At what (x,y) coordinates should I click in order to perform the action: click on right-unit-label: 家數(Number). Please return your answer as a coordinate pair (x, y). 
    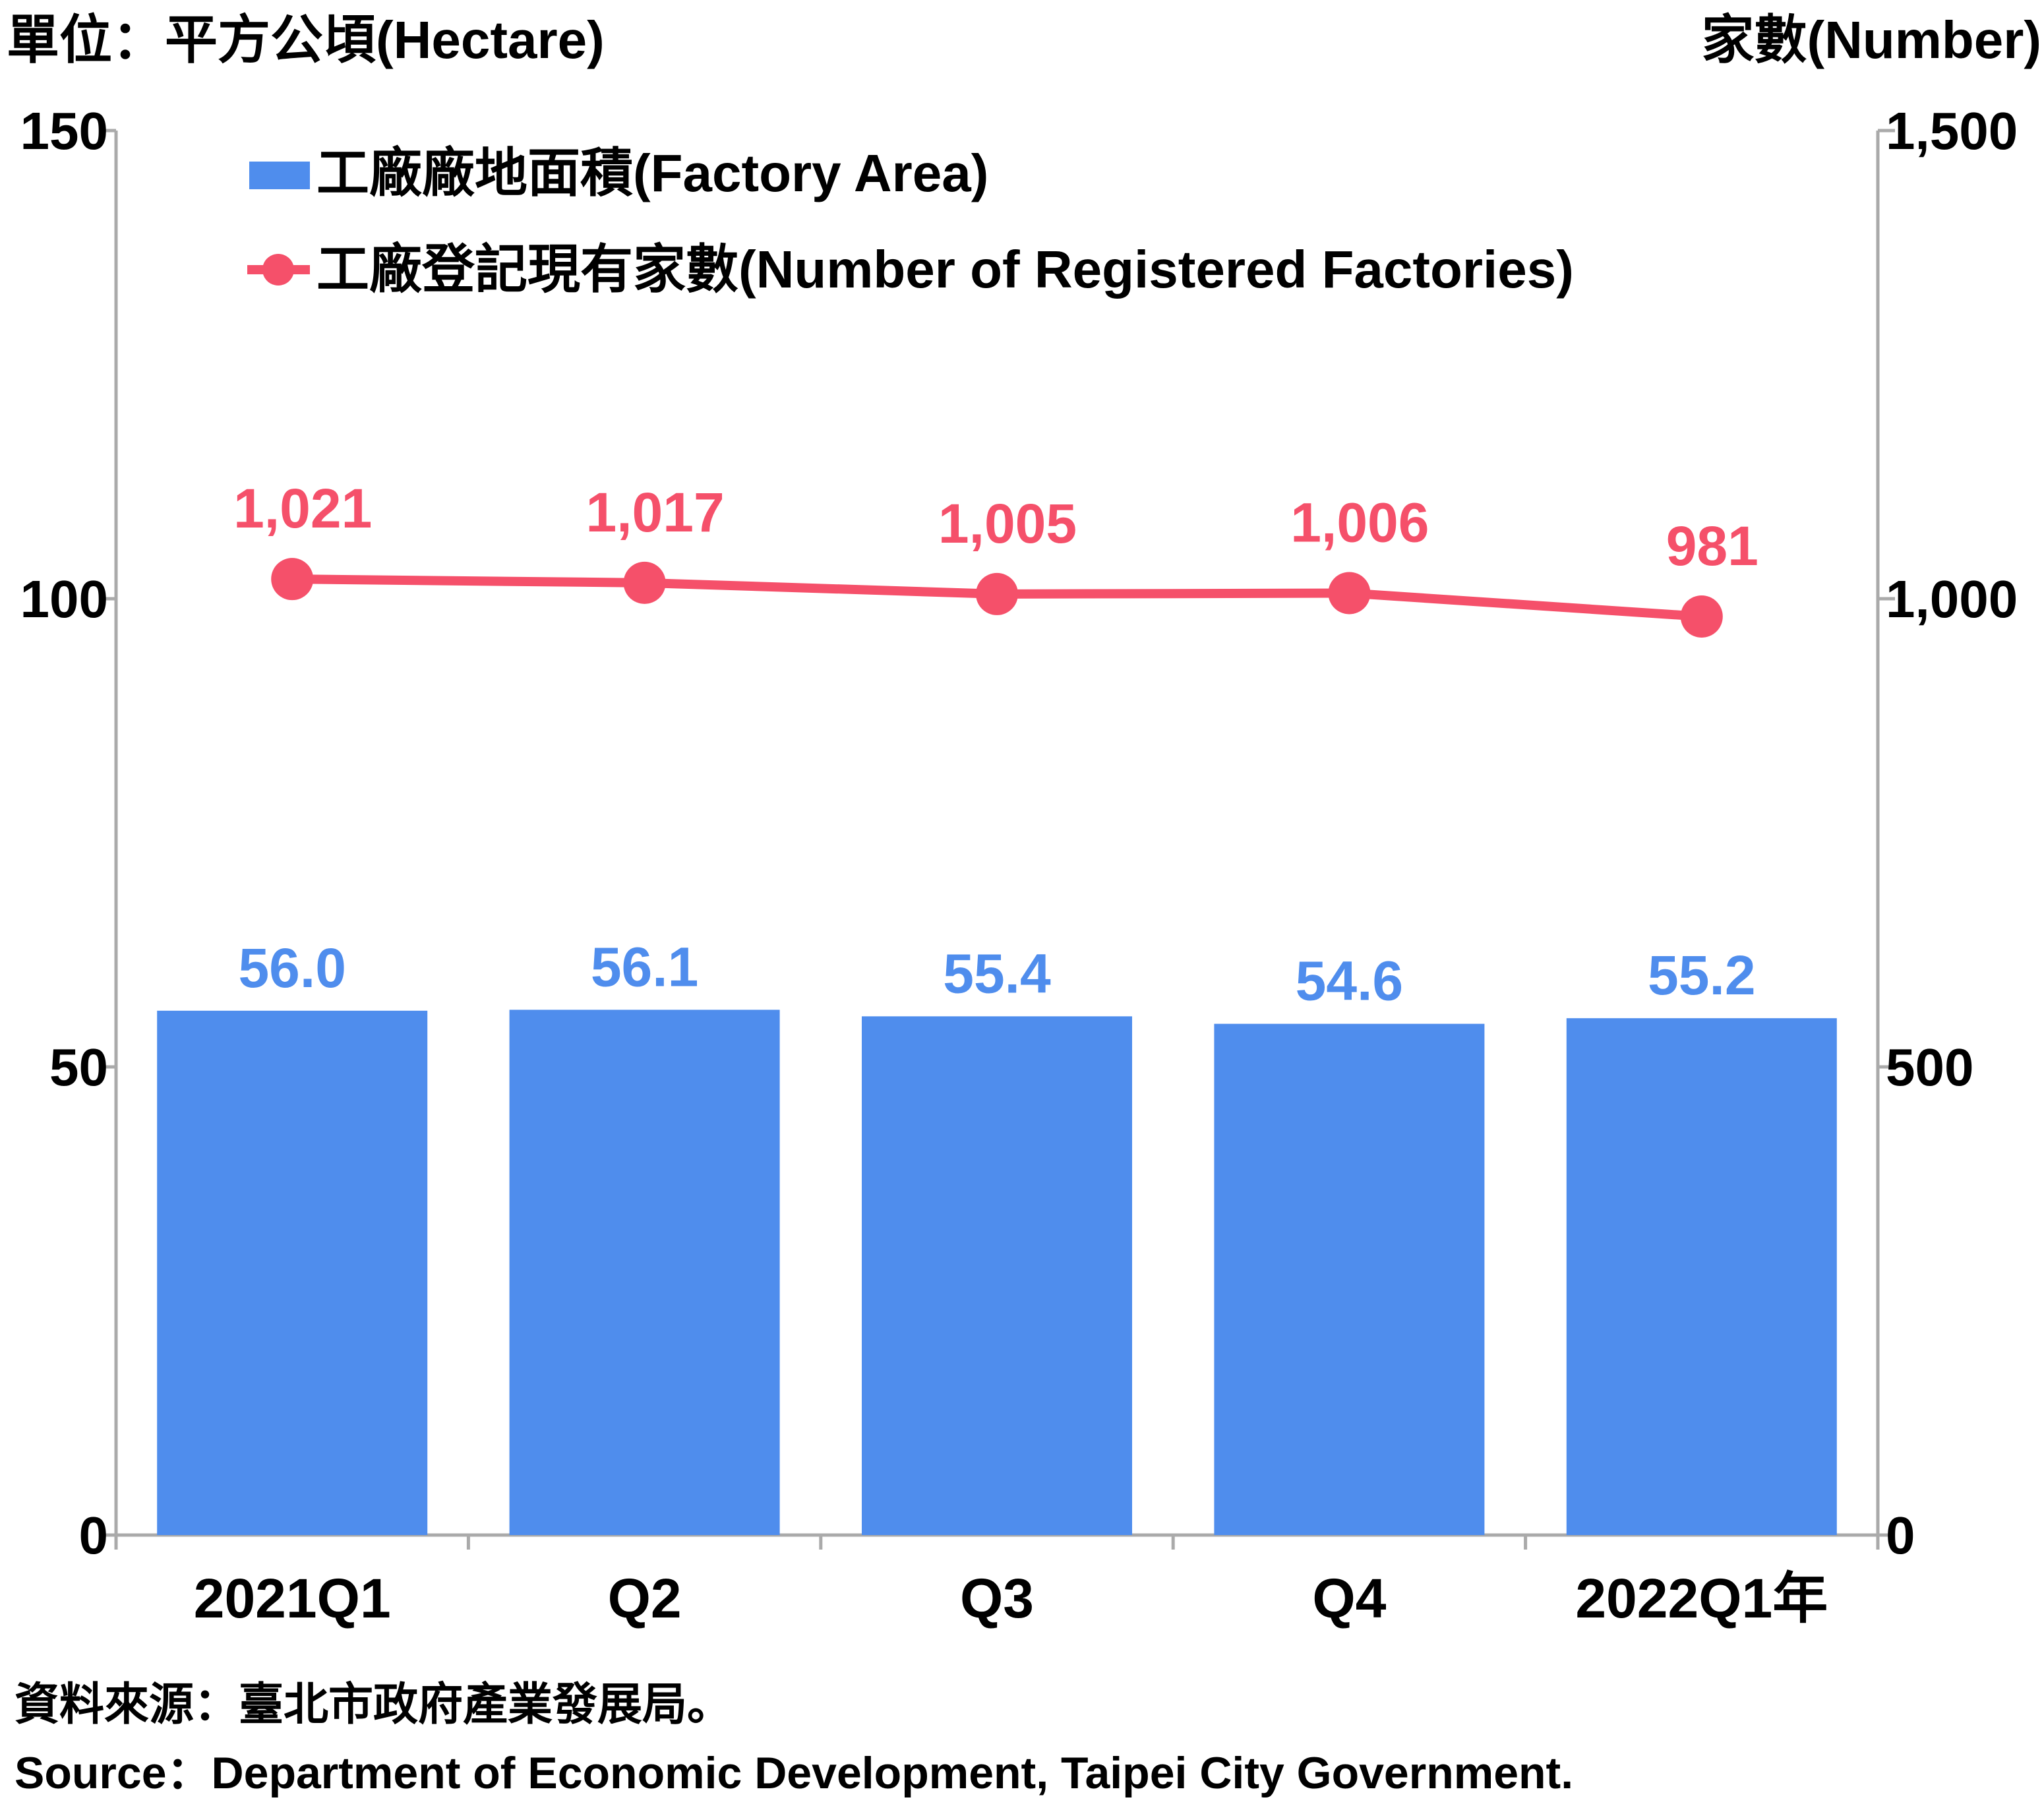
    Looking at the image, I should click on (1871, 40).